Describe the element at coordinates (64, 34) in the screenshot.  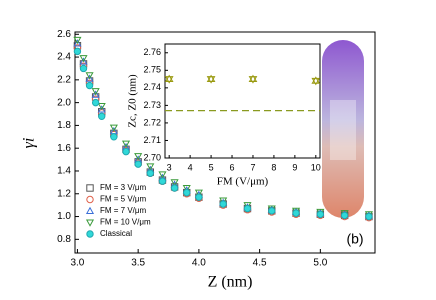
I see `y-tick-label: 2.6` at that location.